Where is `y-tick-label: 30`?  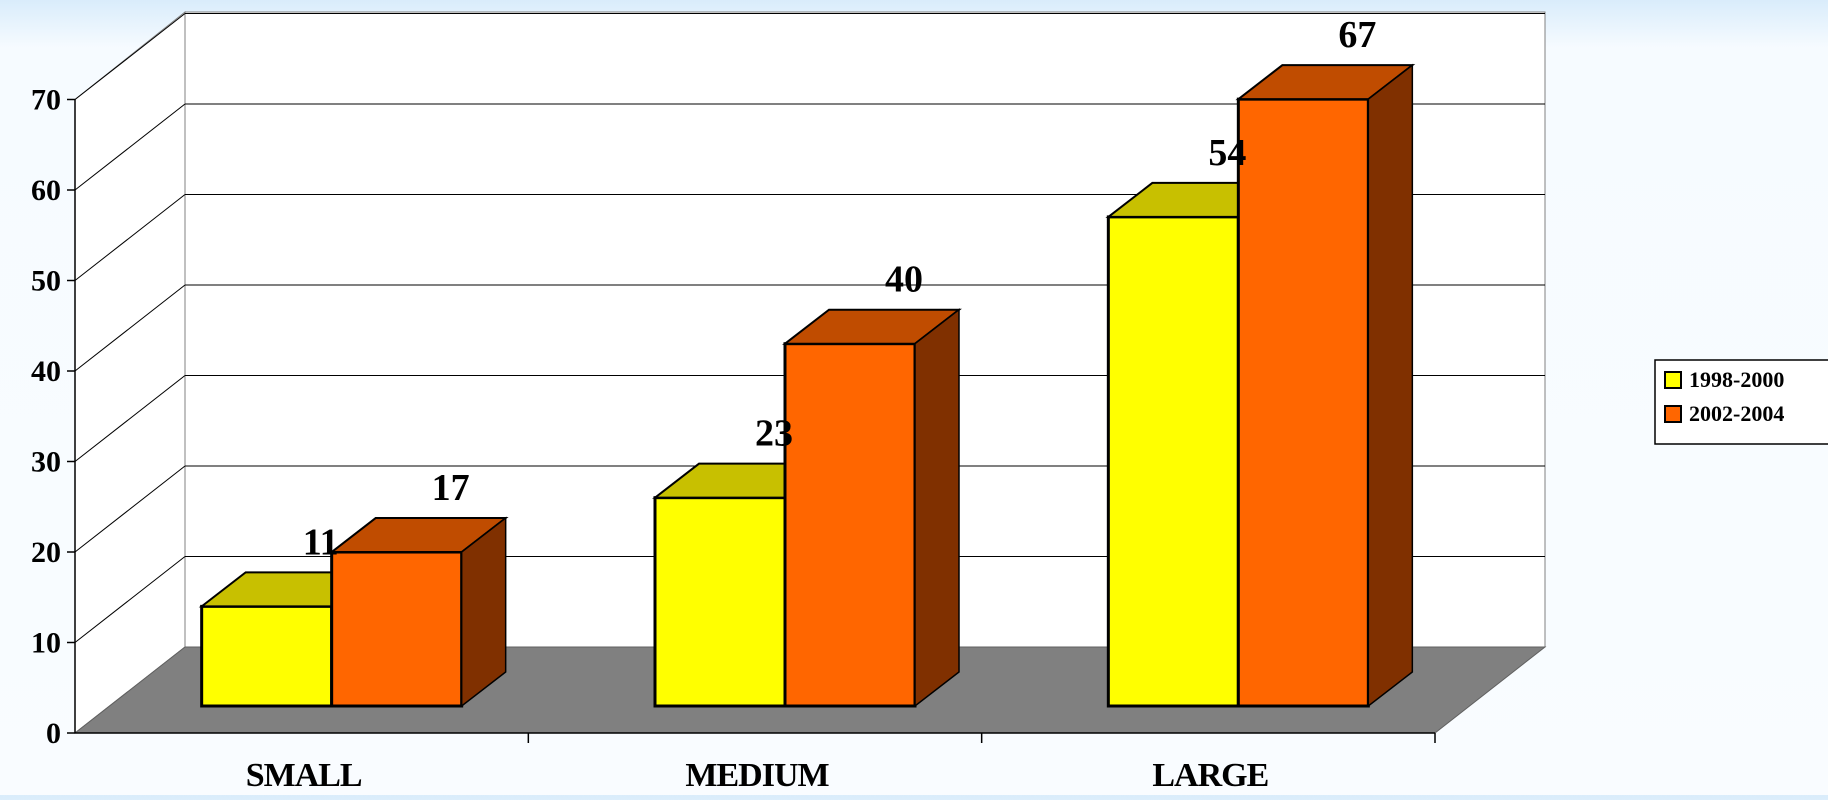
y-tick-label: 30 is located at coordinates (46, 462).